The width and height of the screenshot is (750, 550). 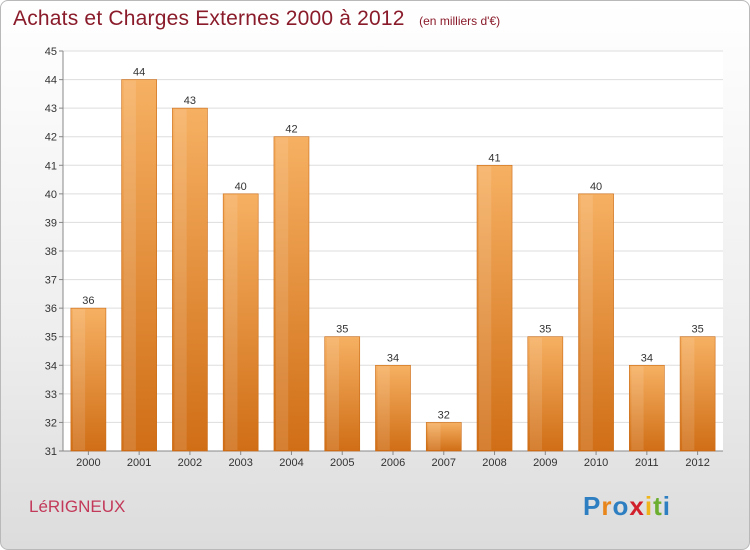 I want to click on logo-letter: r, so click(x=607, y=506).